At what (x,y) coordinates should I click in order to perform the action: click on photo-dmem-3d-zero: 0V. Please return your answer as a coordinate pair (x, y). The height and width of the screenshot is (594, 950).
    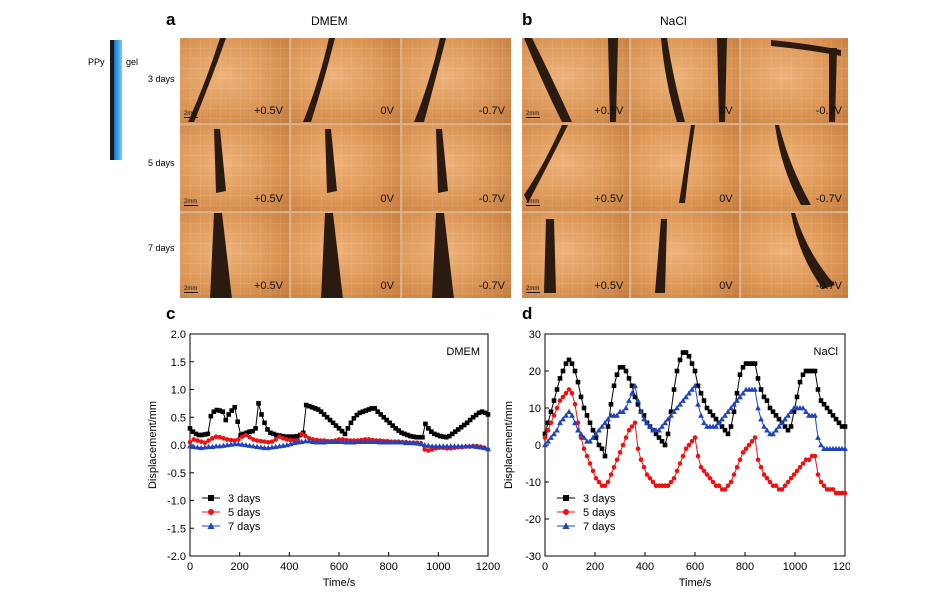
    Looking at the image, I should click on (345, 81).